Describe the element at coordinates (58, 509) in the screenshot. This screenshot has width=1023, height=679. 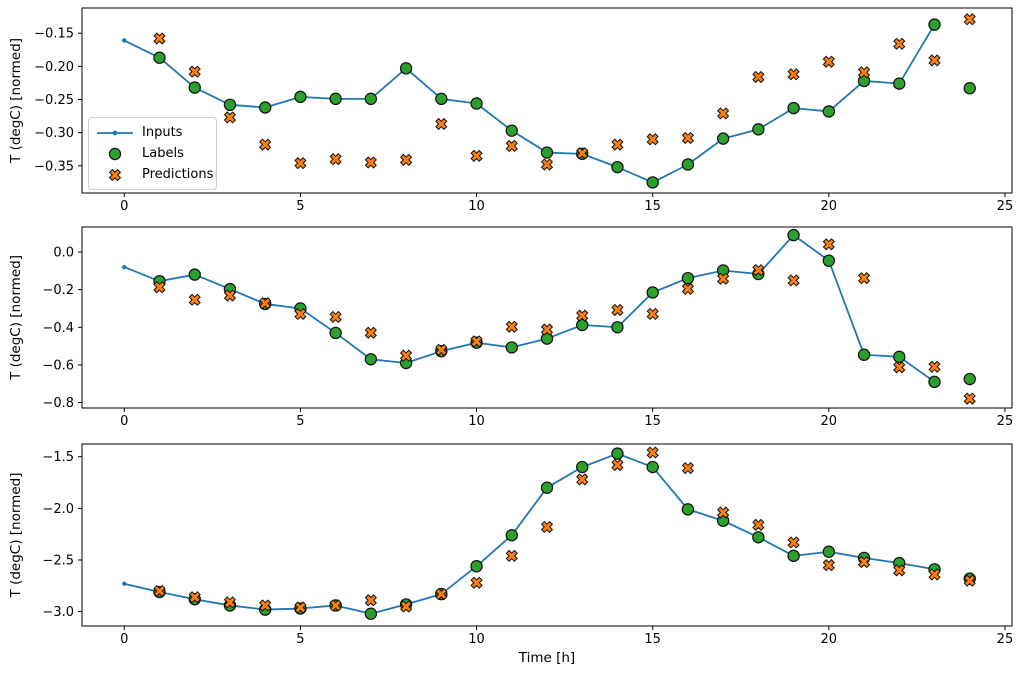
I see `y-tick-label: −2.0` at that location.